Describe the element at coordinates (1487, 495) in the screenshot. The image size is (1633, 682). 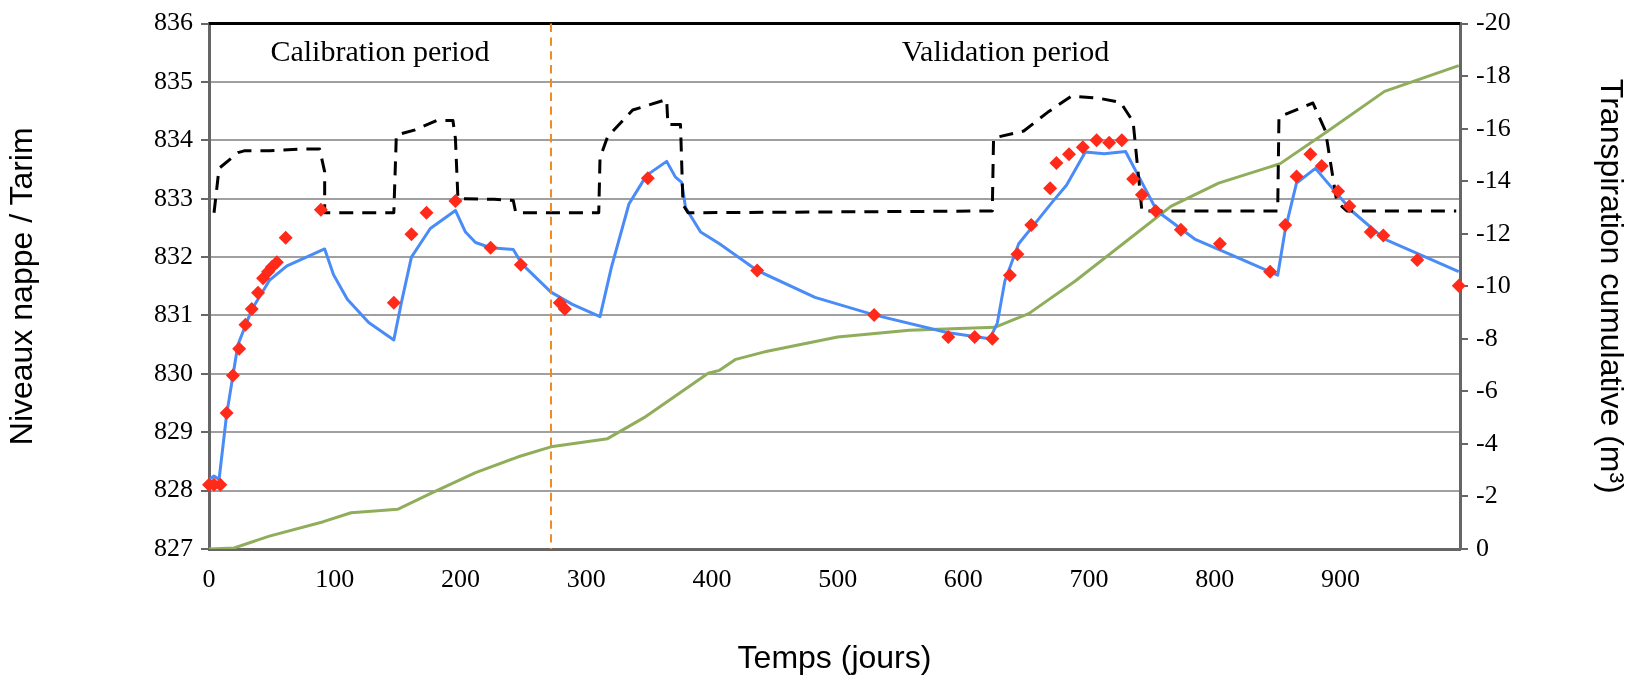
I see `y2-tick-label: -2` at that location.